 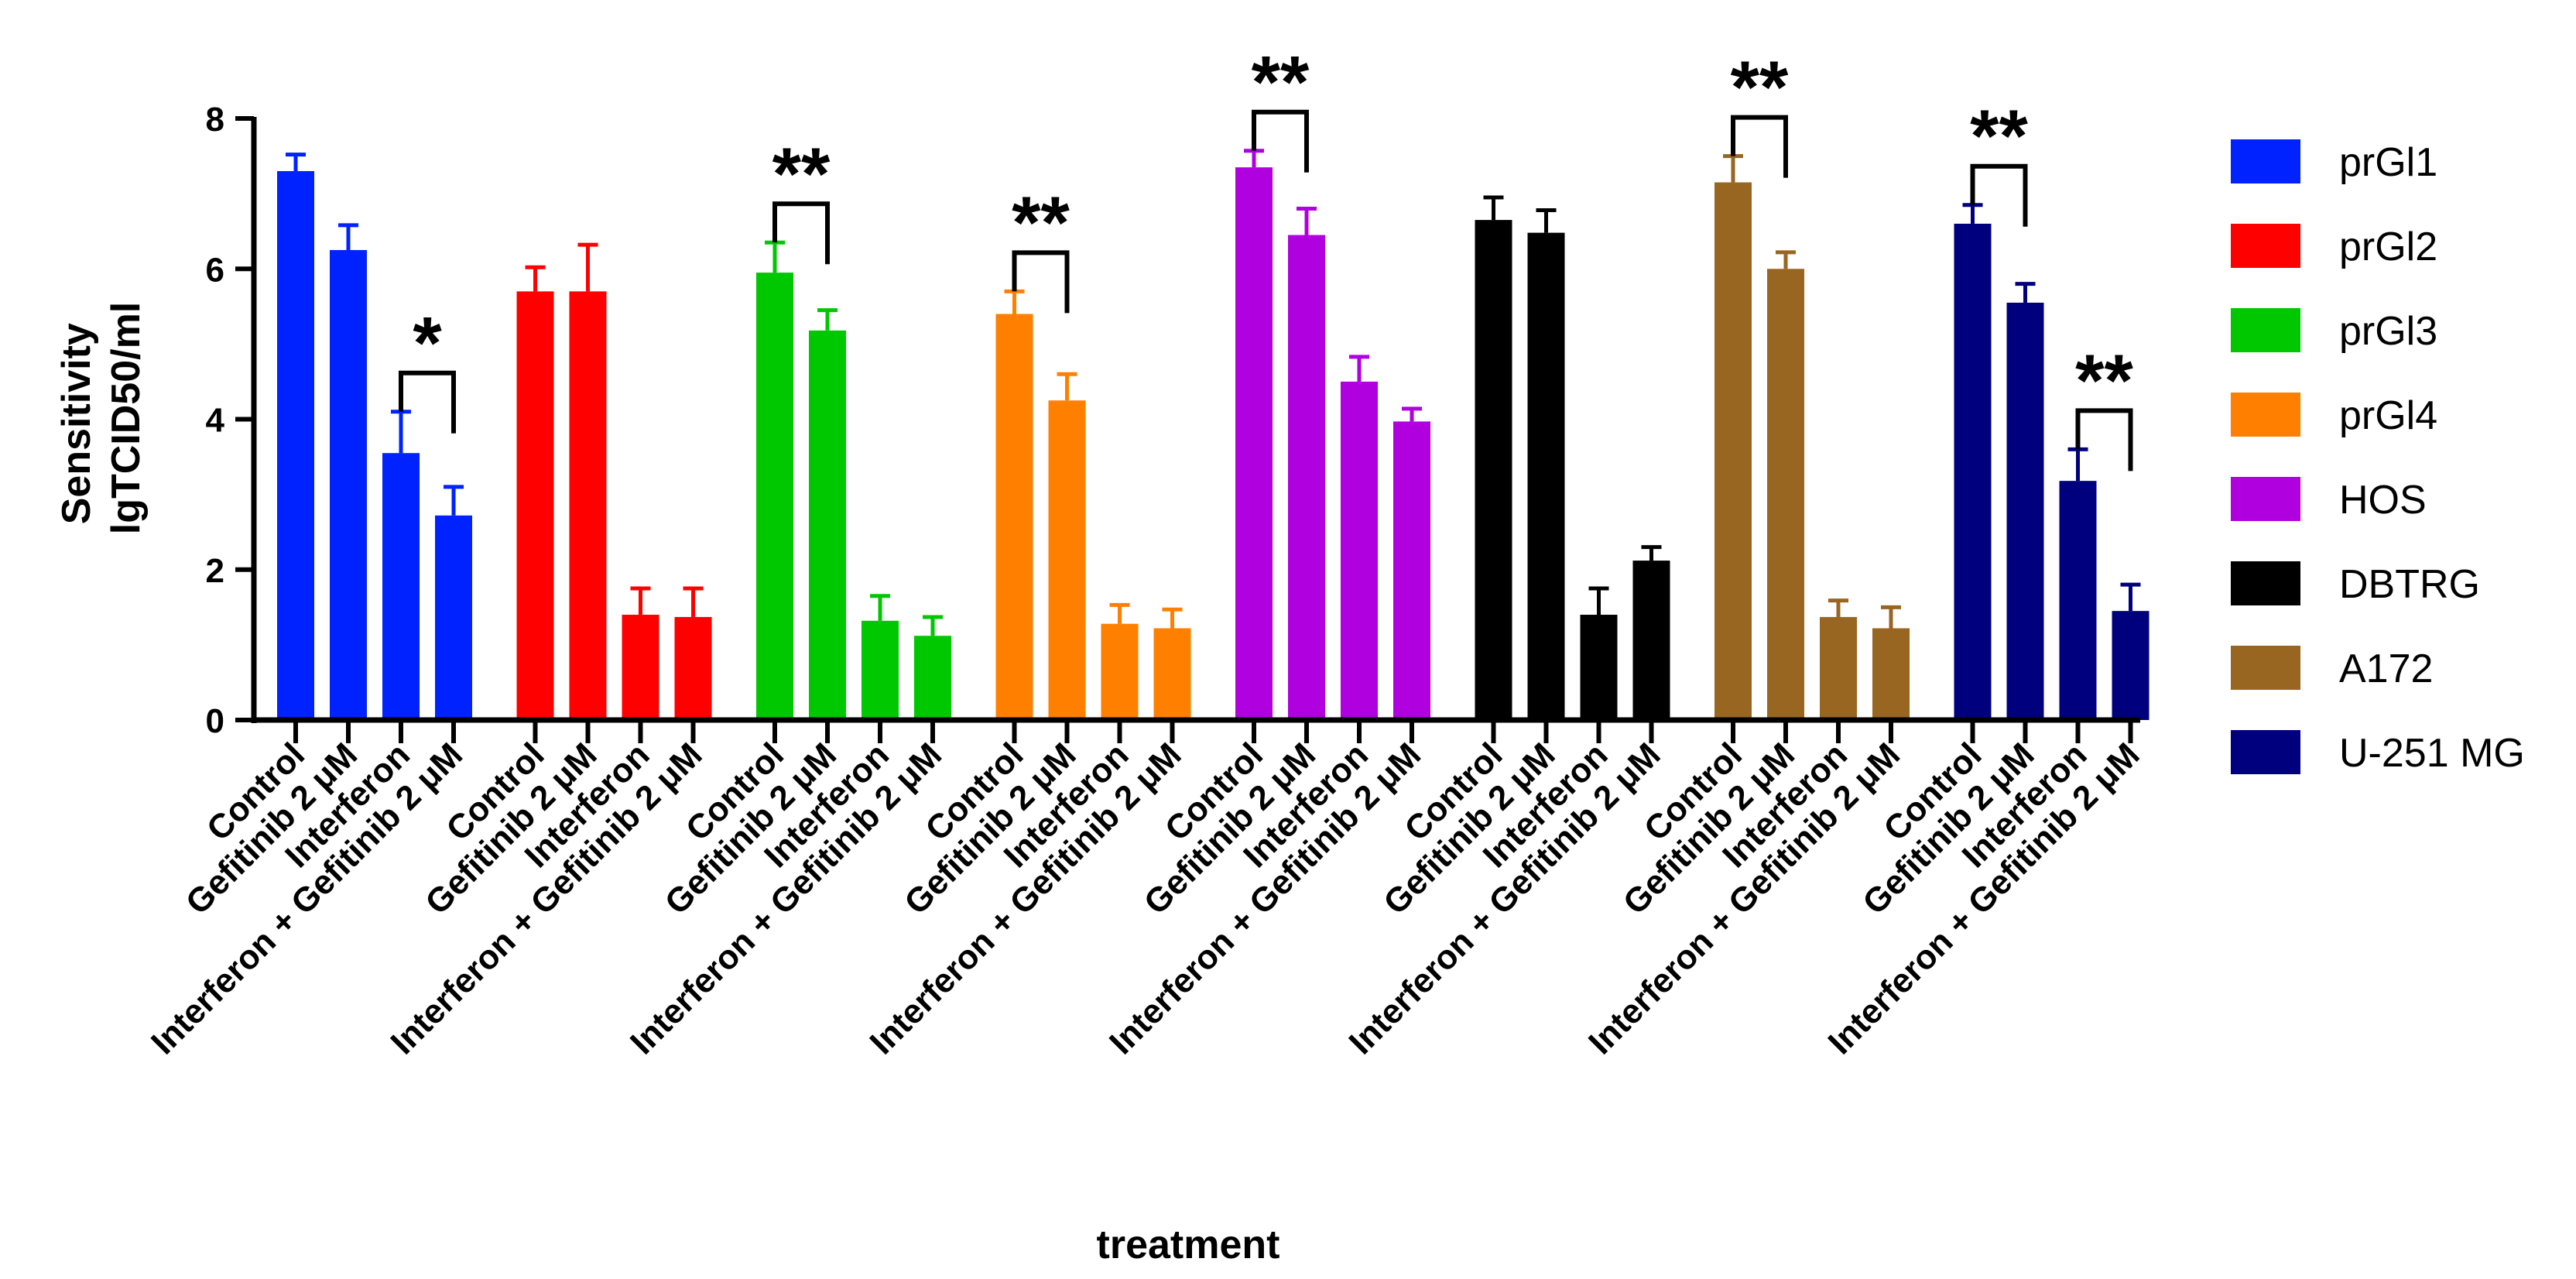 I want to click on x-axis-title: treatment, so click(x=1188, y=1244).